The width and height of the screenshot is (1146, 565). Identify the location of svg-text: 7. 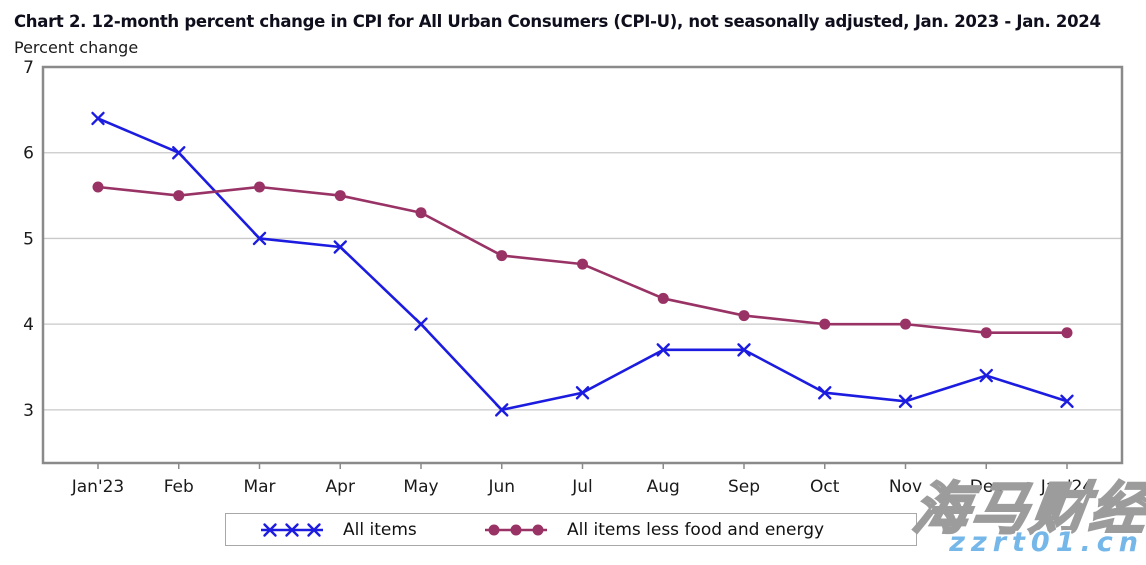
(28, 68).